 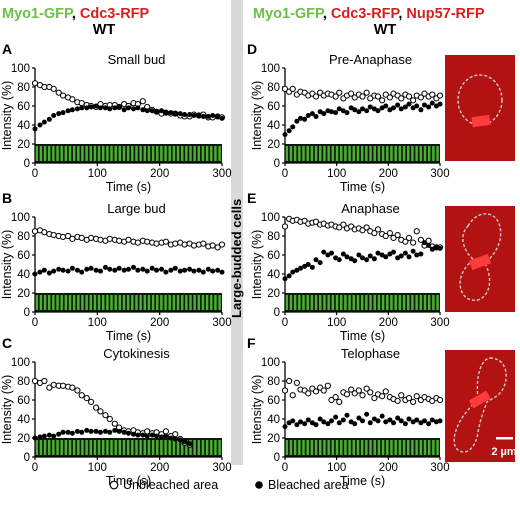 I want to click on right-header: Myo1-GFP, Cdc3-RFP, Nup57-RFP, so click(x=369, y=14).